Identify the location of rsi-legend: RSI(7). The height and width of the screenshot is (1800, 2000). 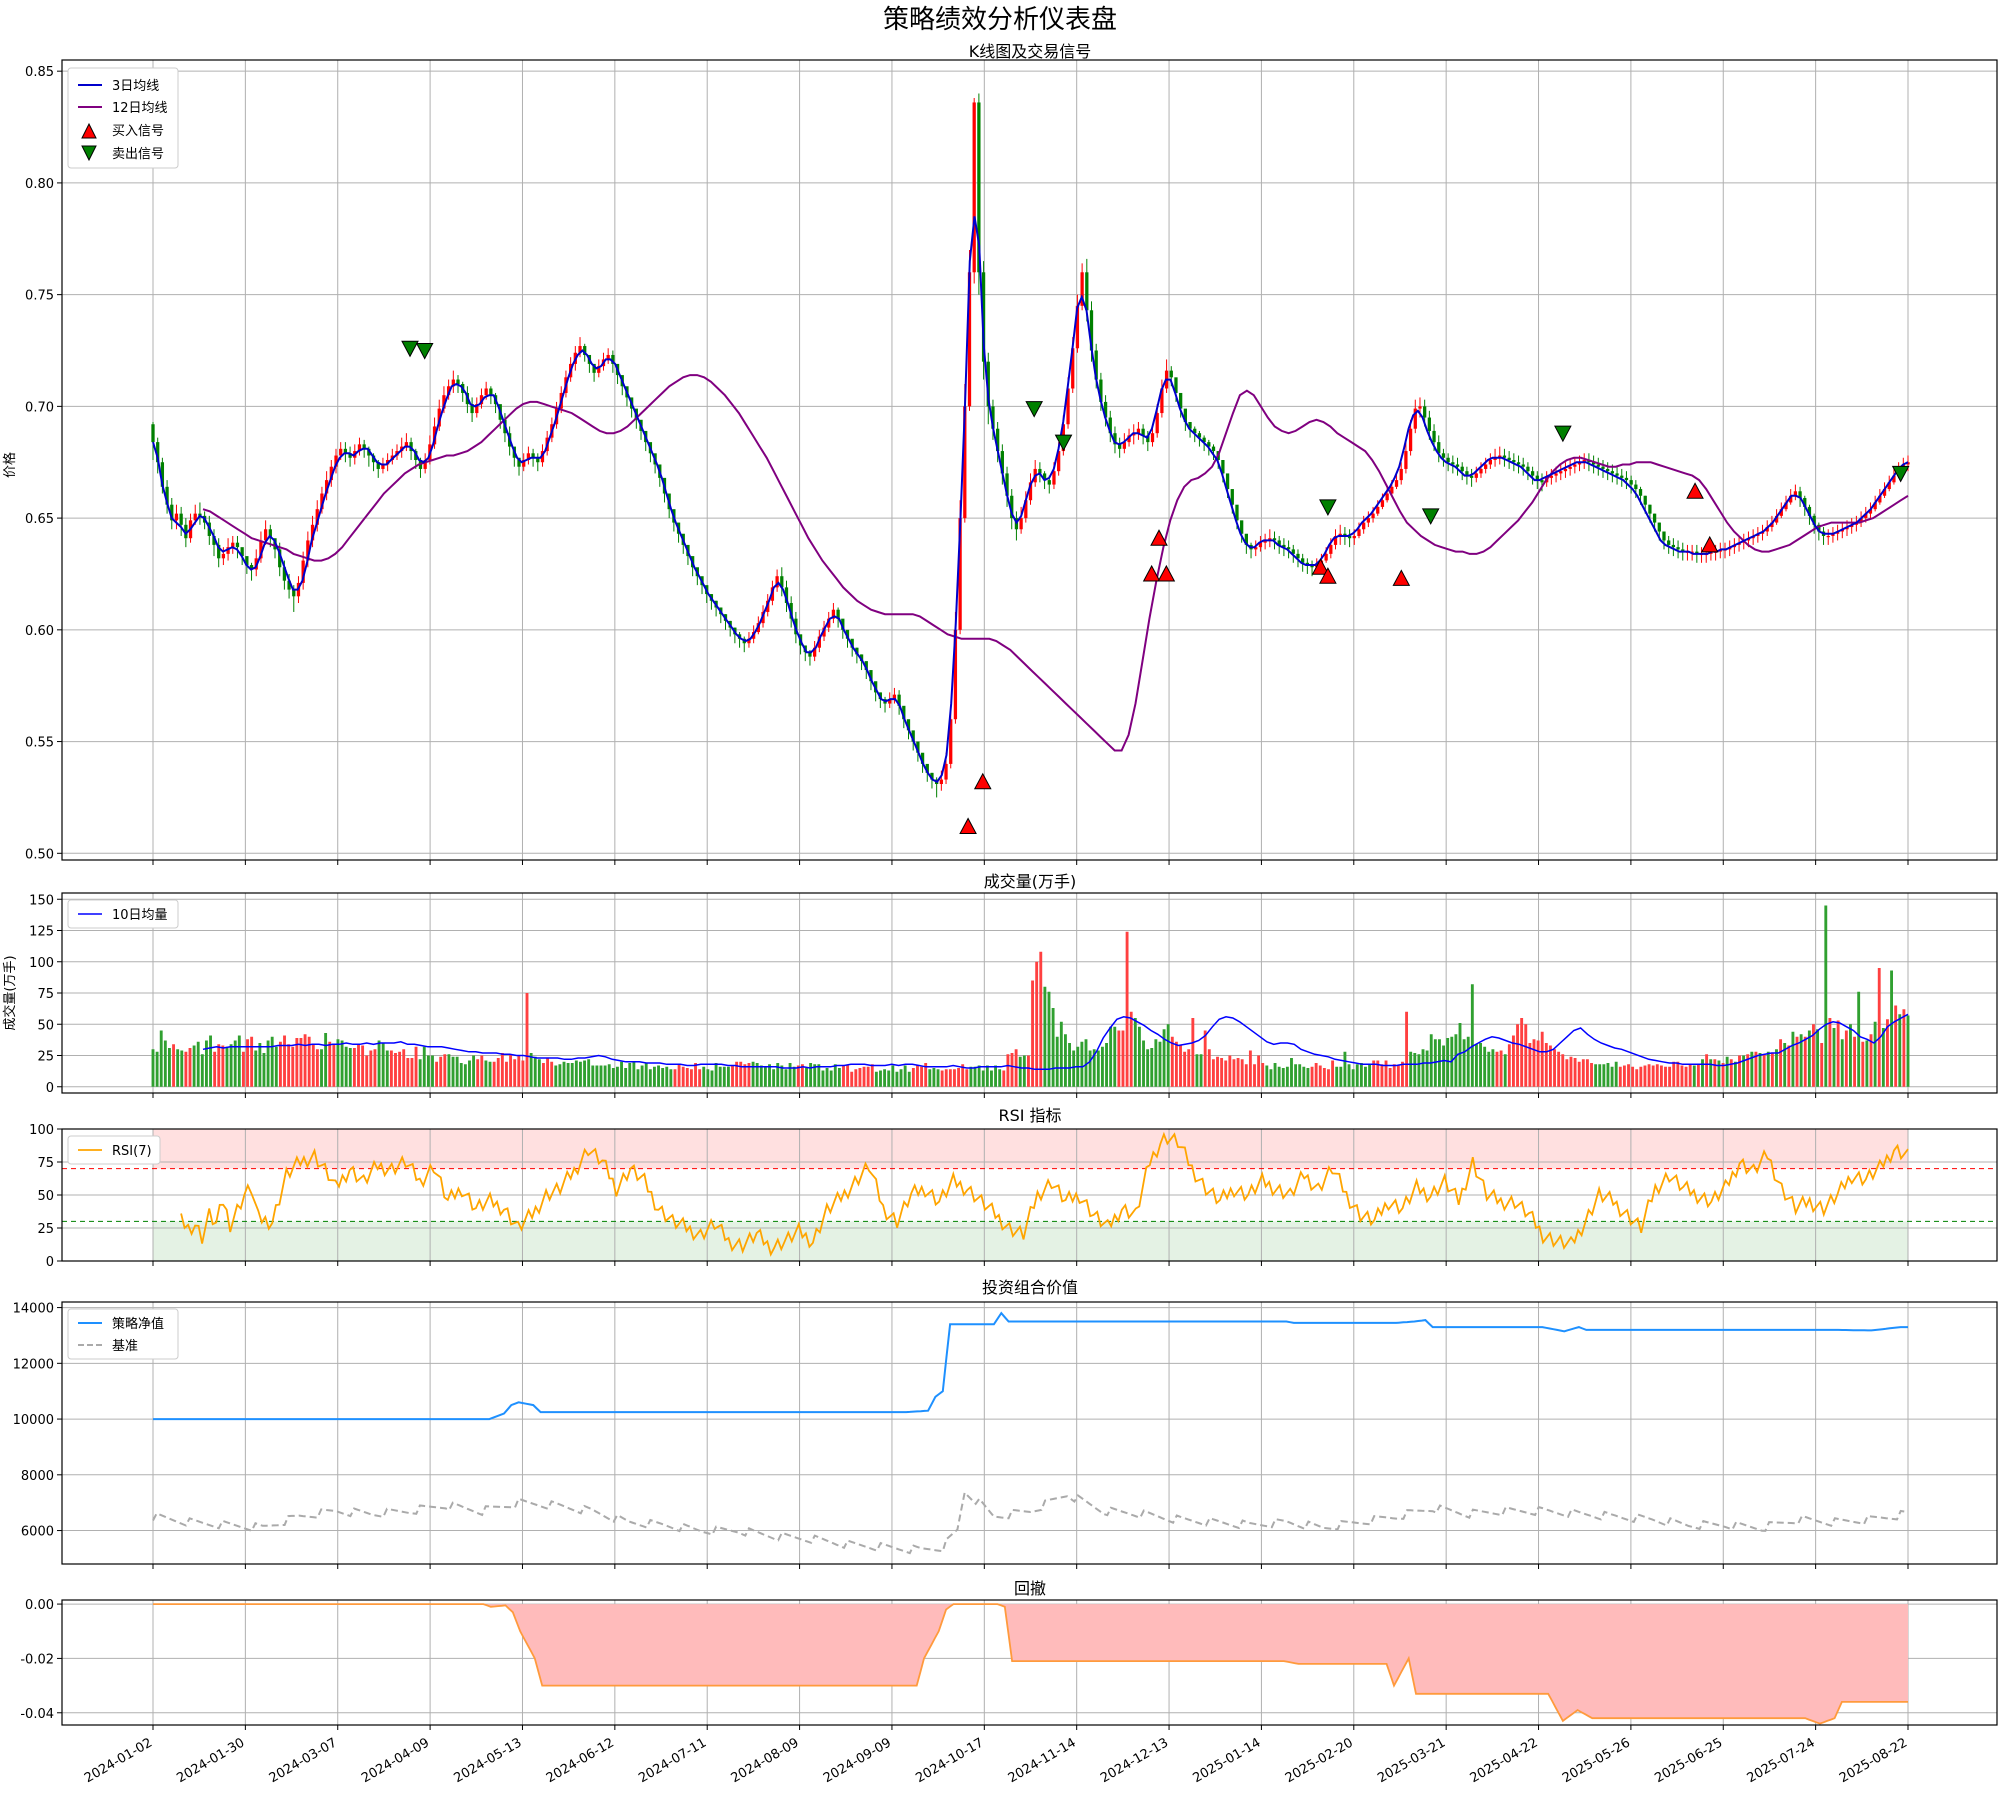
(114, 1150).